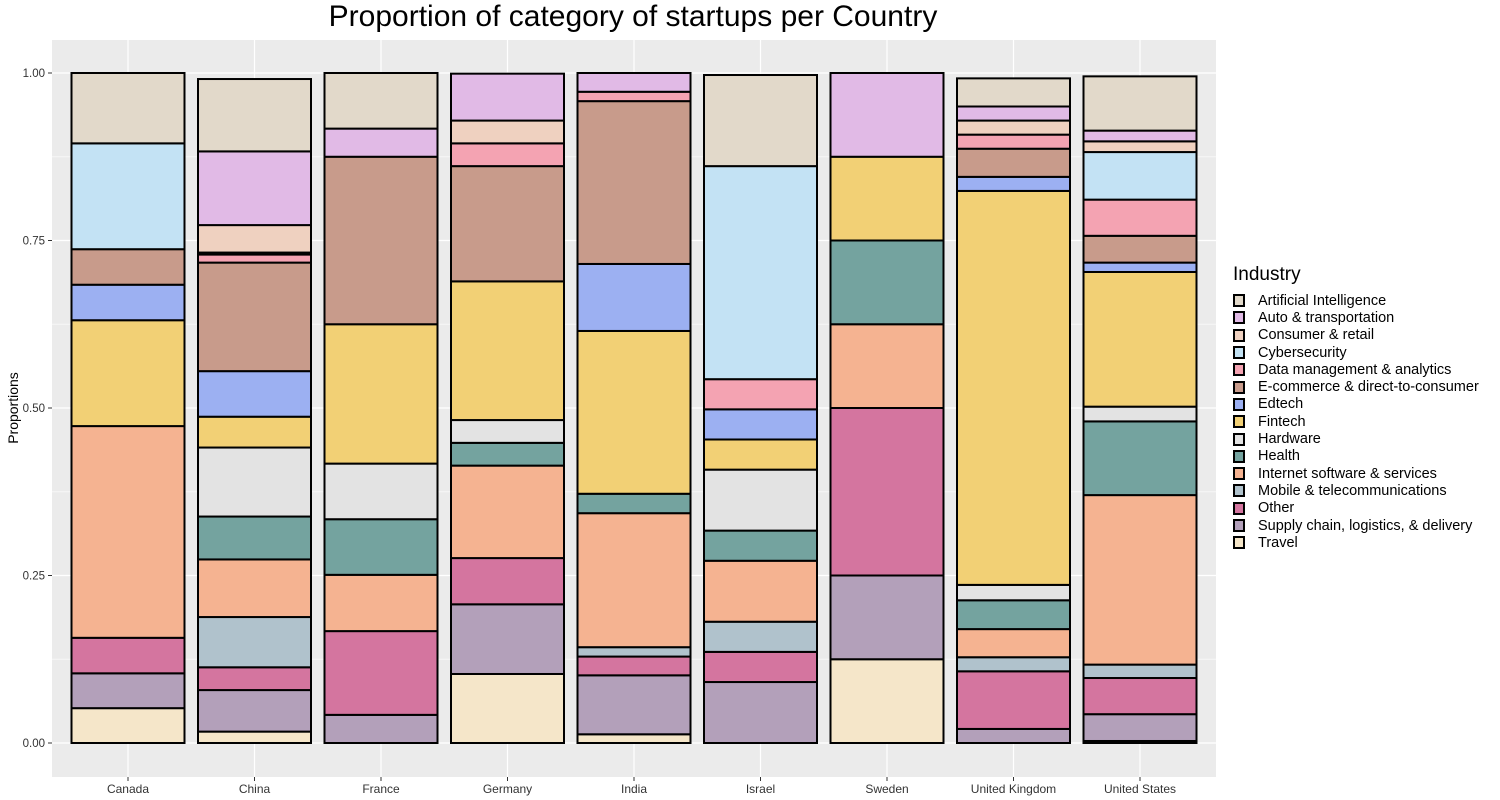 Image resolution: width=1500 pixels, height=800 pixels. Describe the element at coordinates (1316, 335) in the screenshot. I see `legend-label: Consumer & retail` at that location.